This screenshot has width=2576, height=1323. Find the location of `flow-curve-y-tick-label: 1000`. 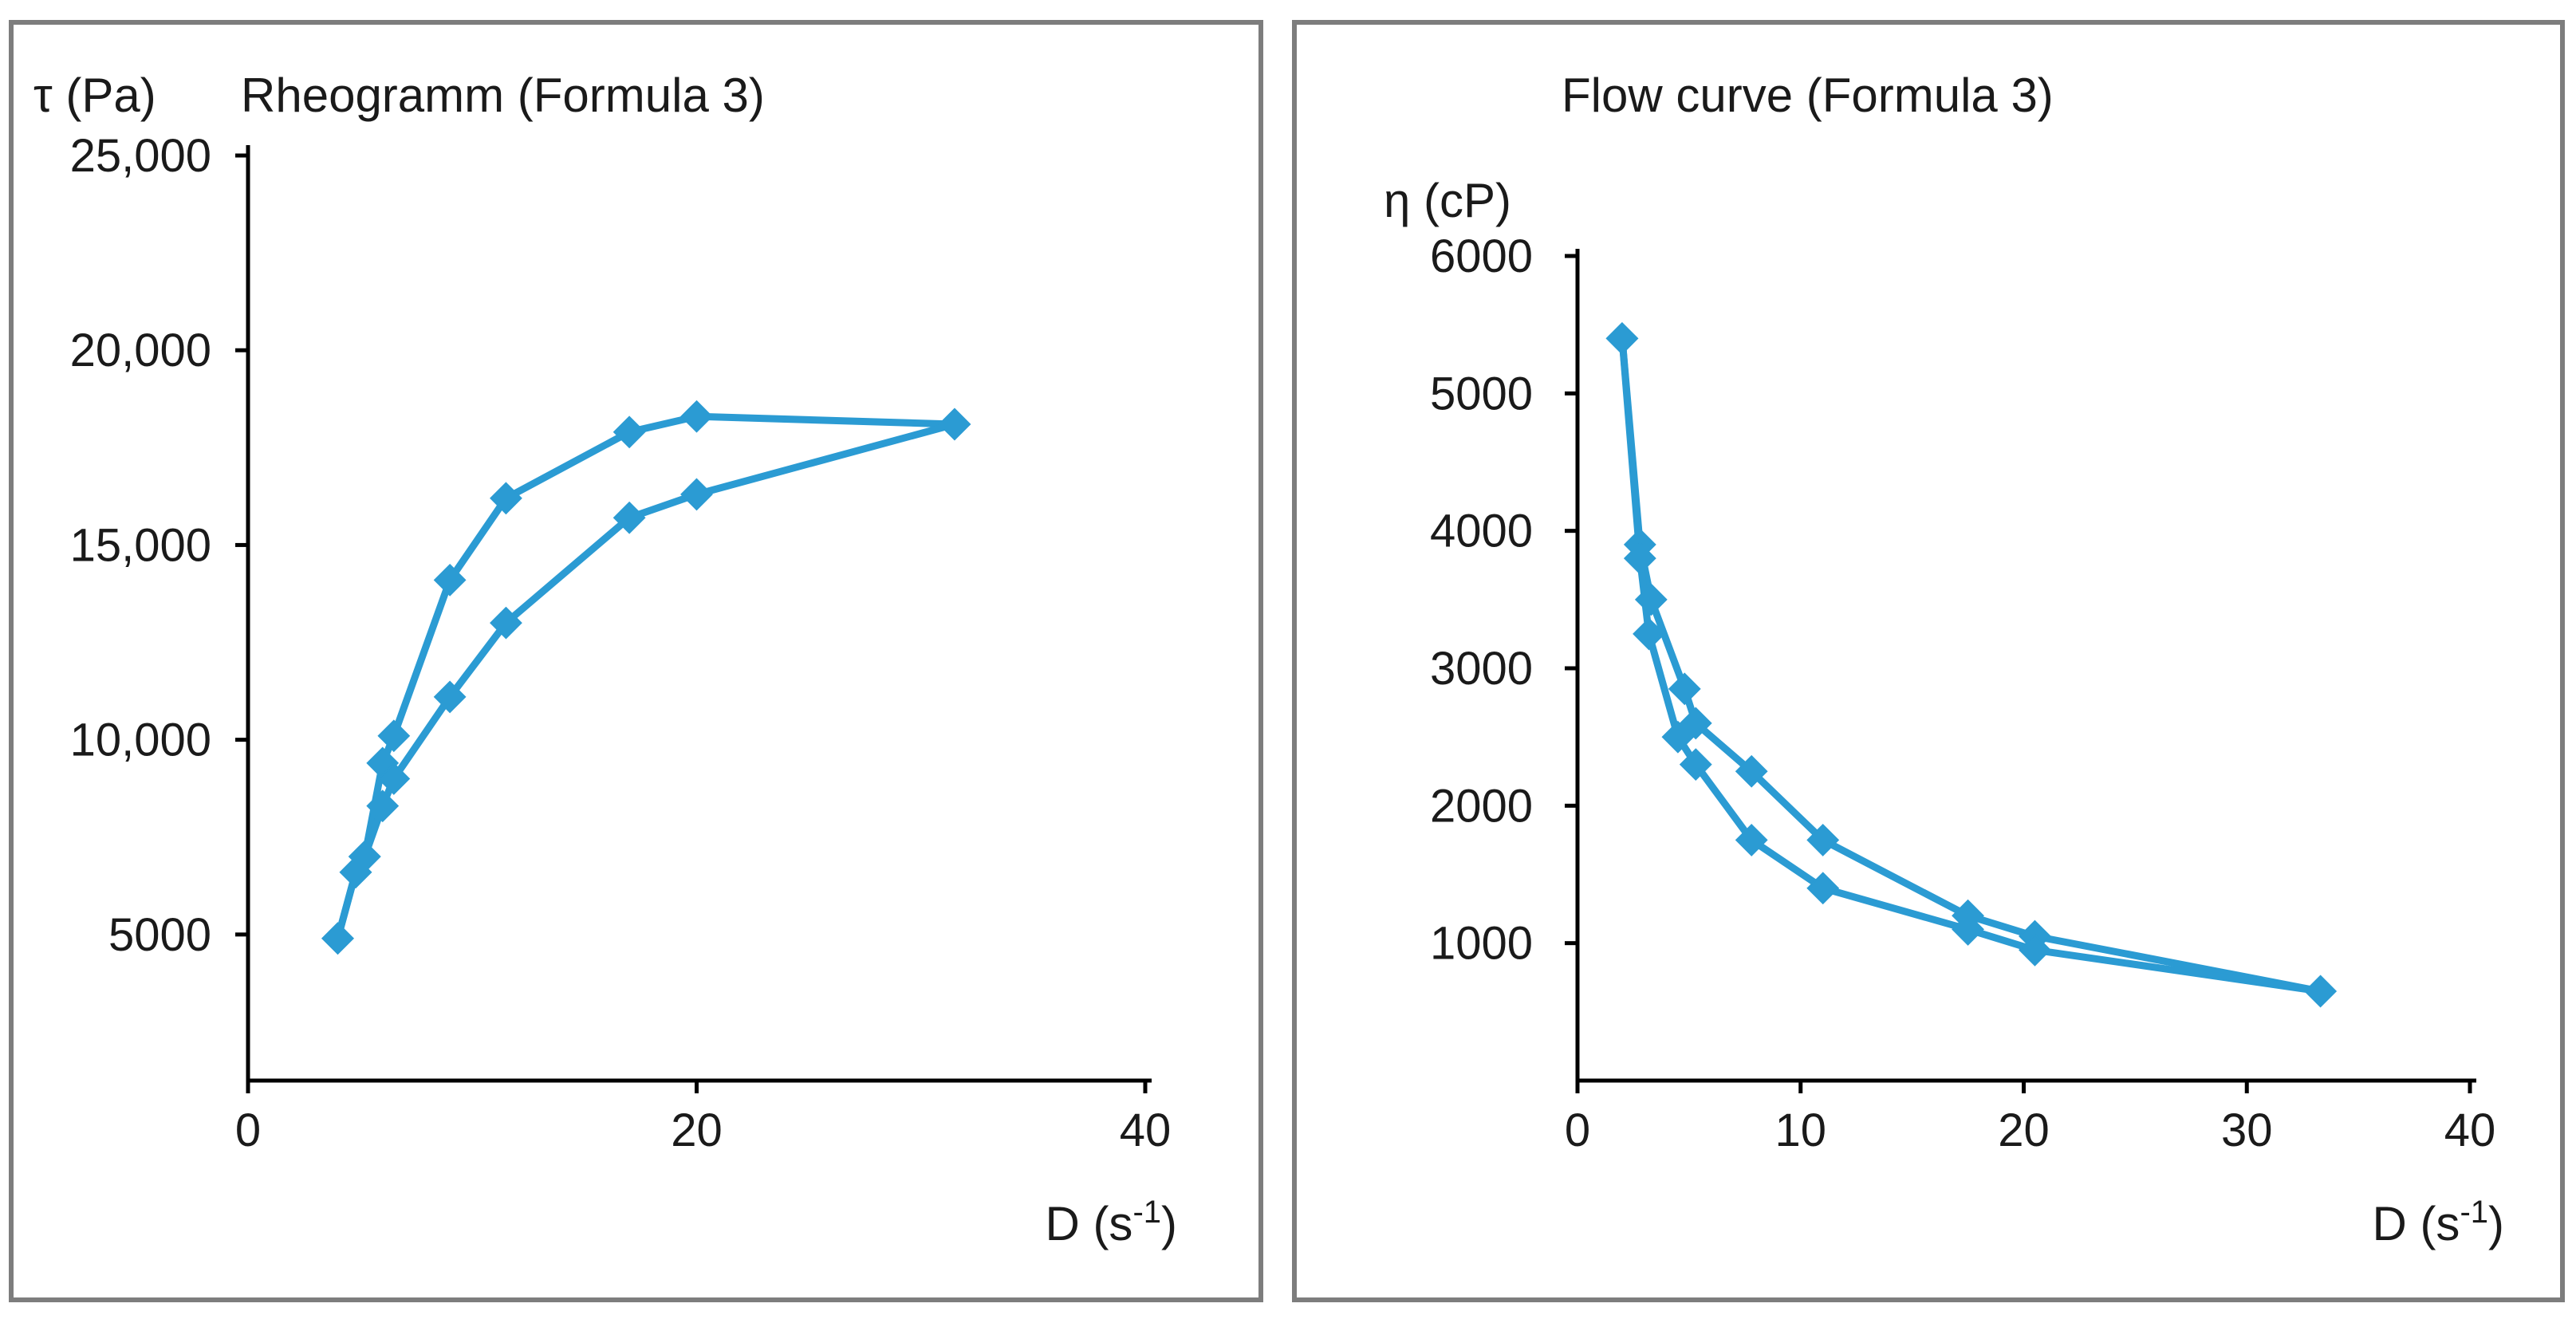

flow-curve-y-tick-label: 1000 is located at coordinates (1481, 944).